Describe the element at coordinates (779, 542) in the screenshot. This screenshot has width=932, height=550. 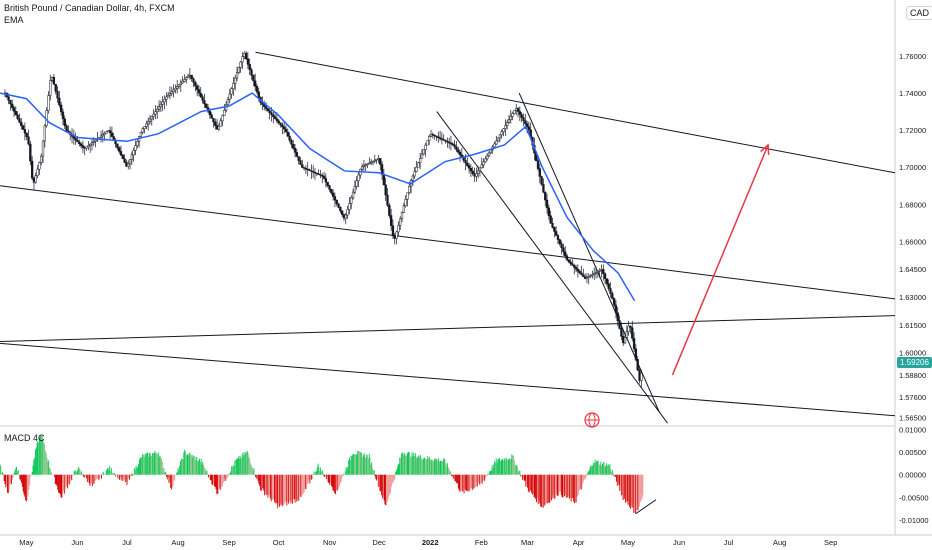
I see `time-tick-label: Aug` at that location.